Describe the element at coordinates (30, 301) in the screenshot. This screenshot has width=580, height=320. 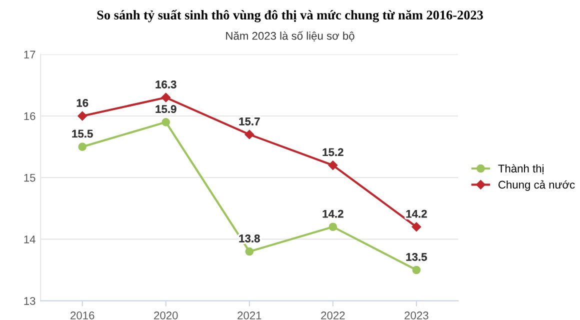
I see `y-tick-label: 13` at that location.